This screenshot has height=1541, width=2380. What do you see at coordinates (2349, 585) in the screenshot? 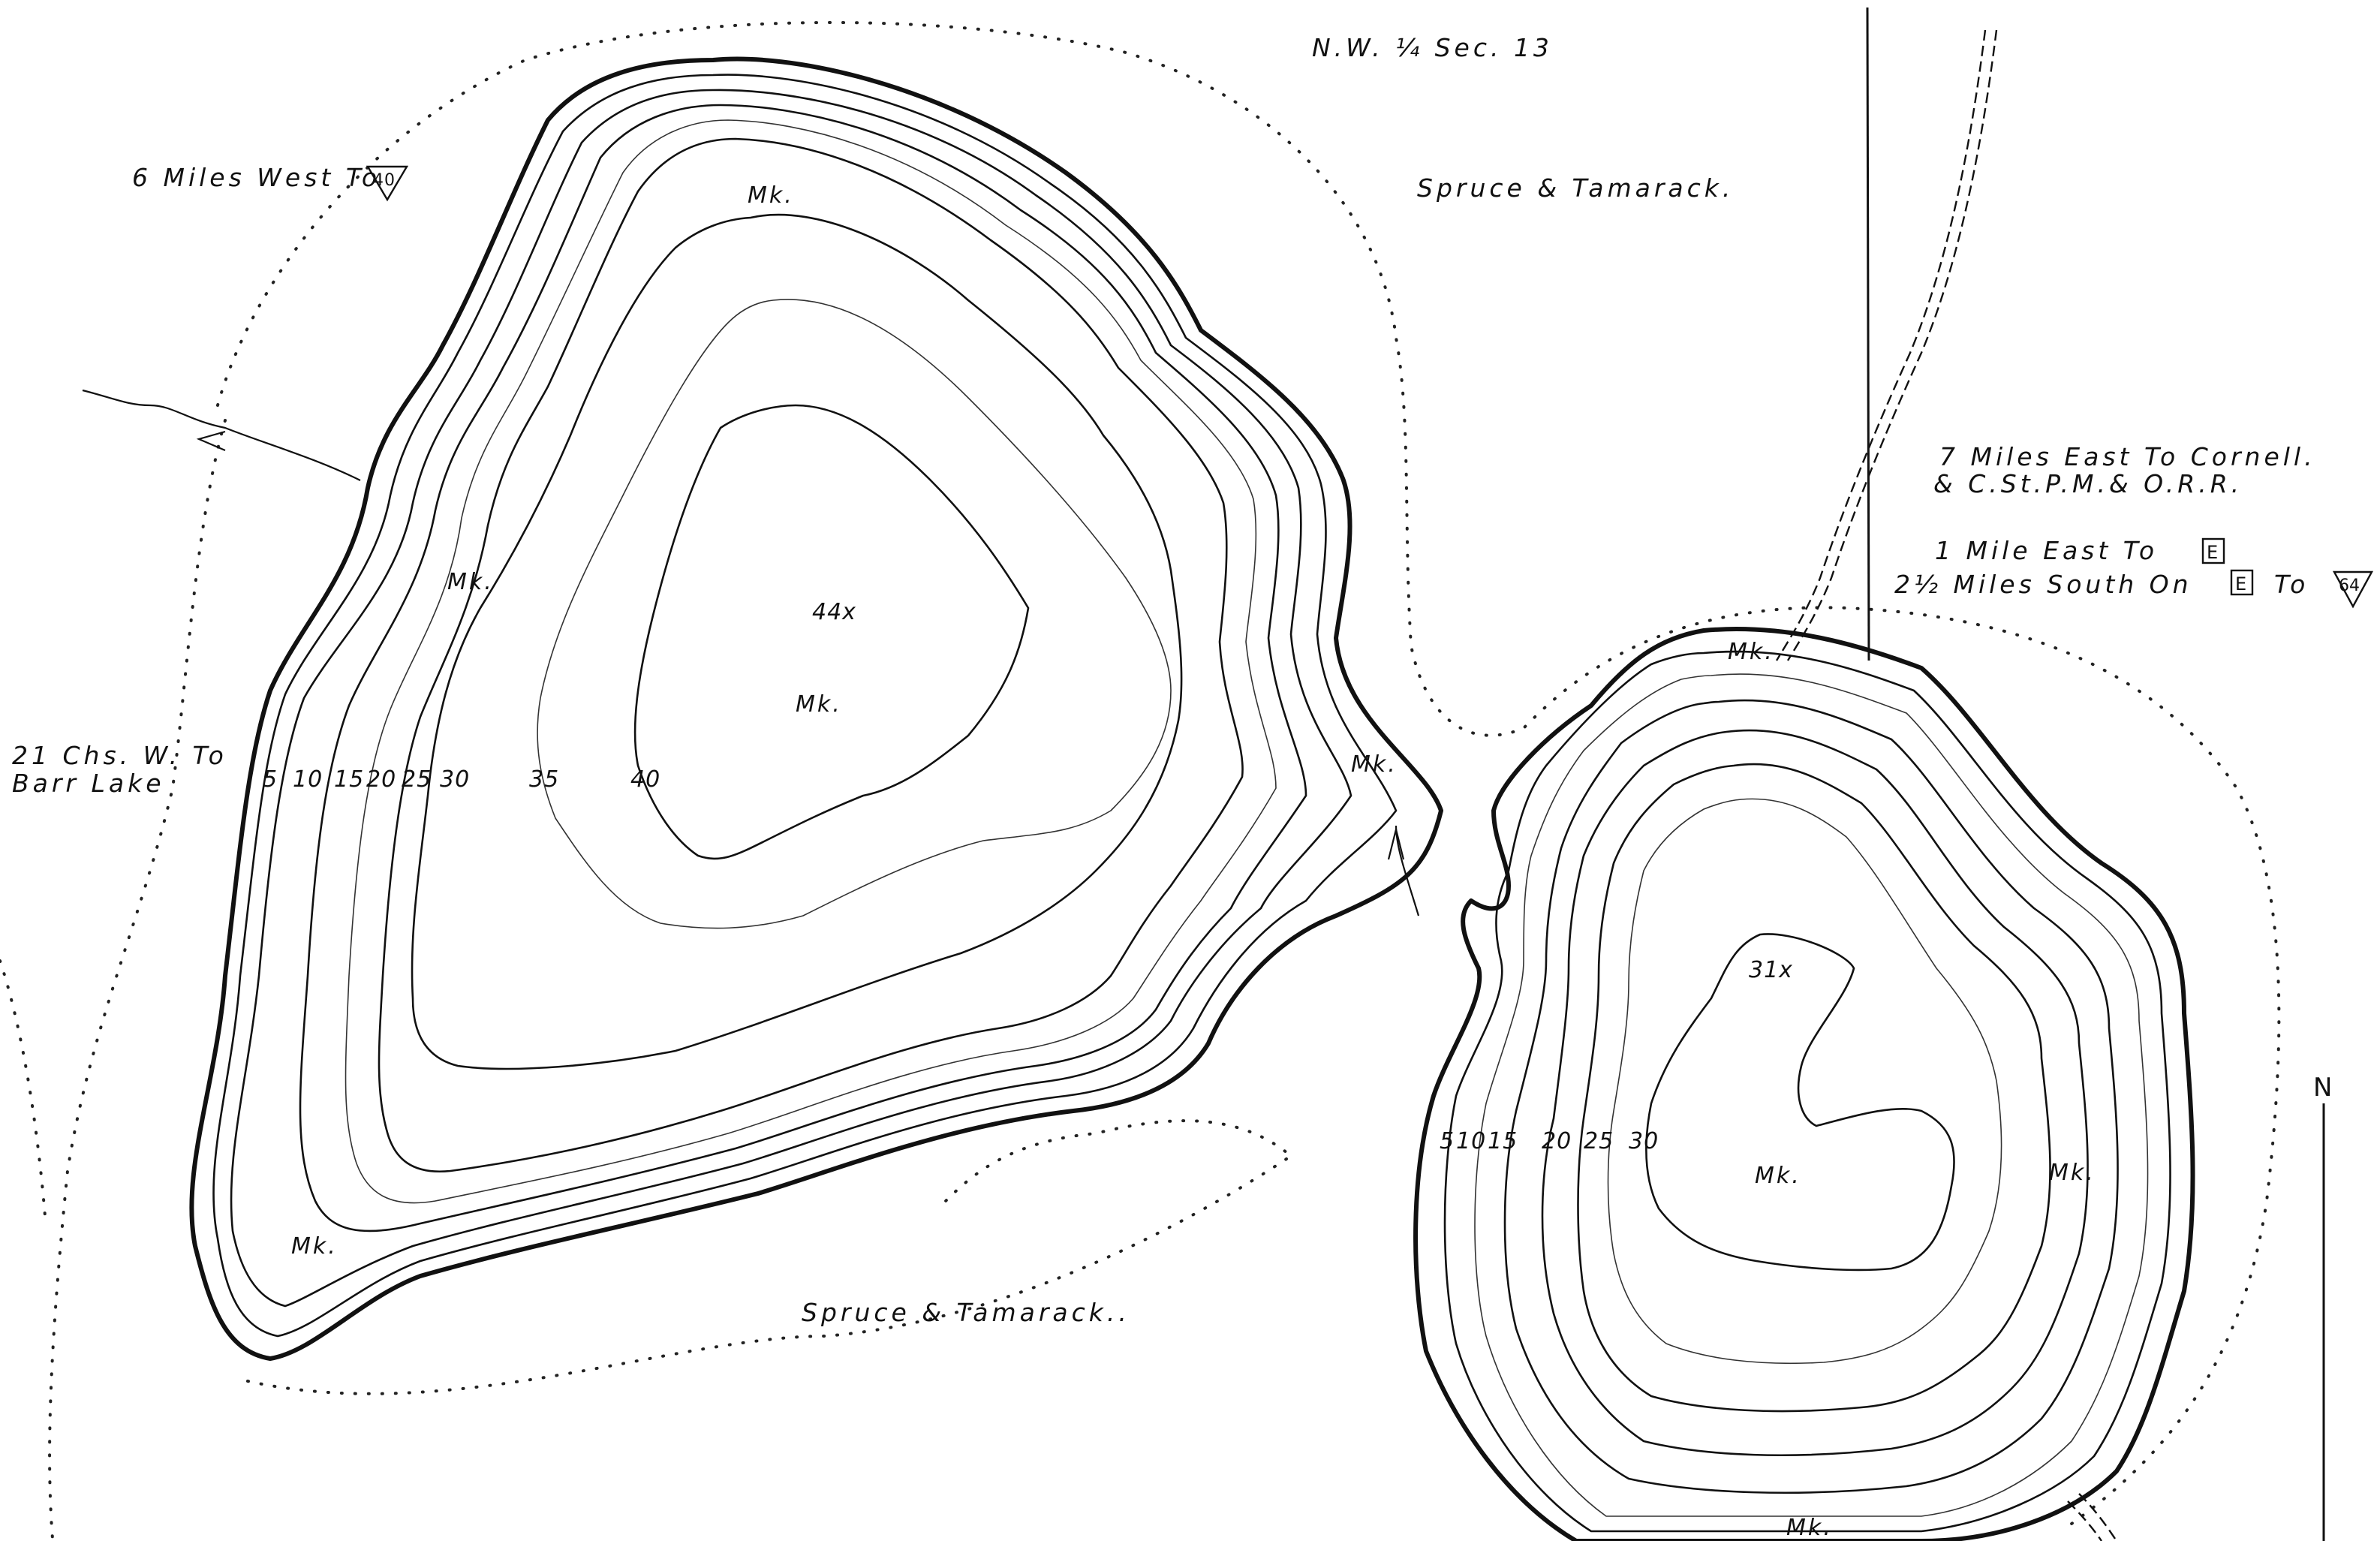
I see `svg-text: 64` at bounding box center [2349, 585].